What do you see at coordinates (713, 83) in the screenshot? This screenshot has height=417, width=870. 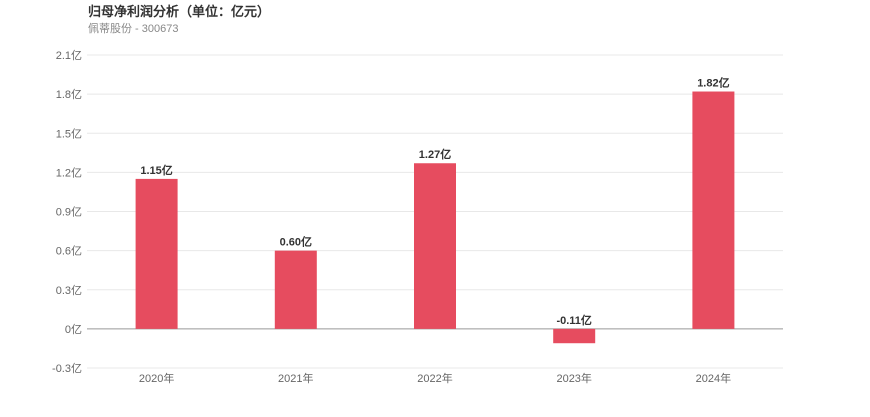 I see `data-label: 1.82亿` at bounding box center [713, 83].